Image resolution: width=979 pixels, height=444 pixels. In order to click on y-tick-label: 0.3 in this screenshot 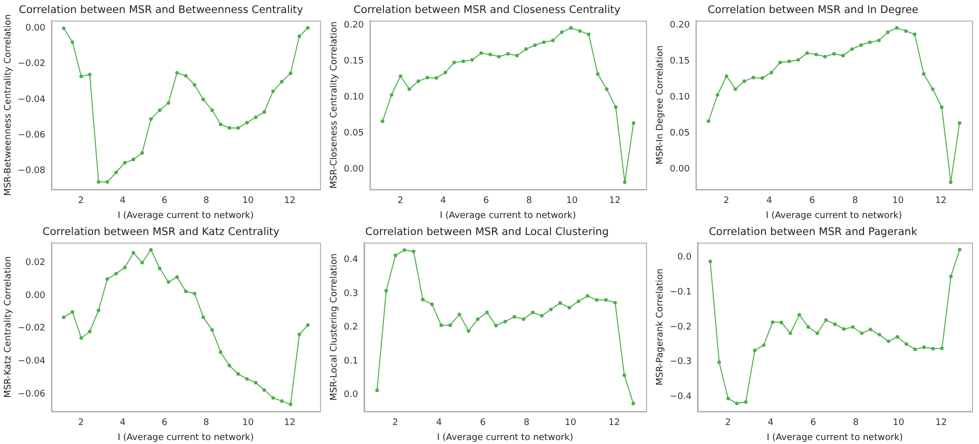, I will do `click(351, 293)`.